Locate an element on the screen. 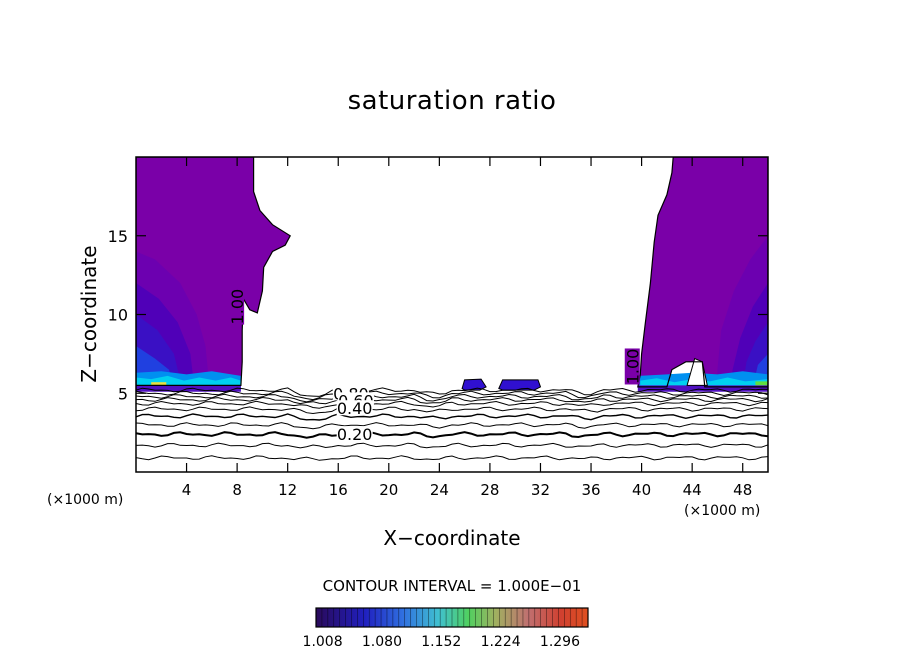  left-contour-line is located at coordinates (213, 271).